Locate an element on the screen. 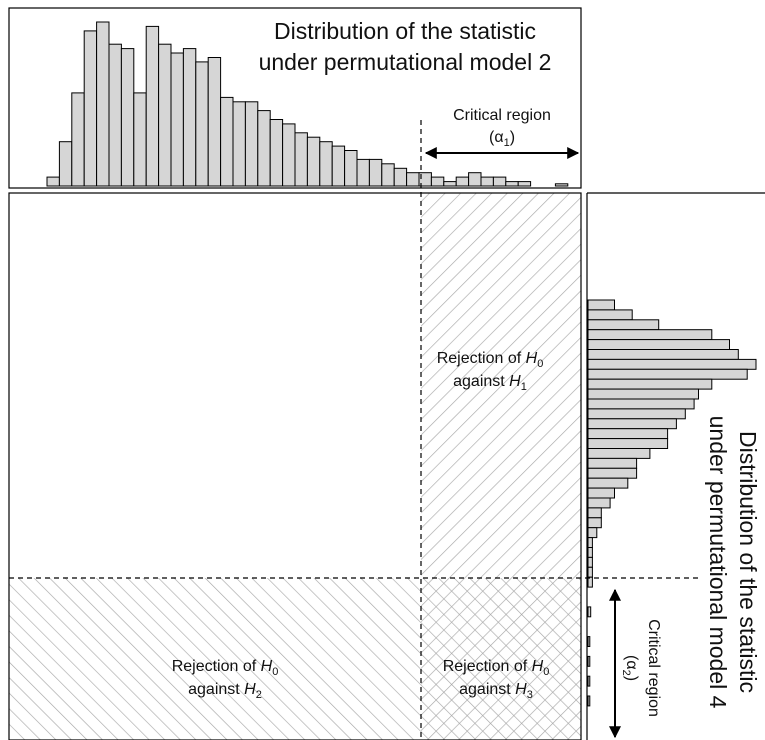 Image resolution: width=765 pixels, height=740 pixels. region-h3-line1: Rejection of H0 is located at coordinates (496, 668).